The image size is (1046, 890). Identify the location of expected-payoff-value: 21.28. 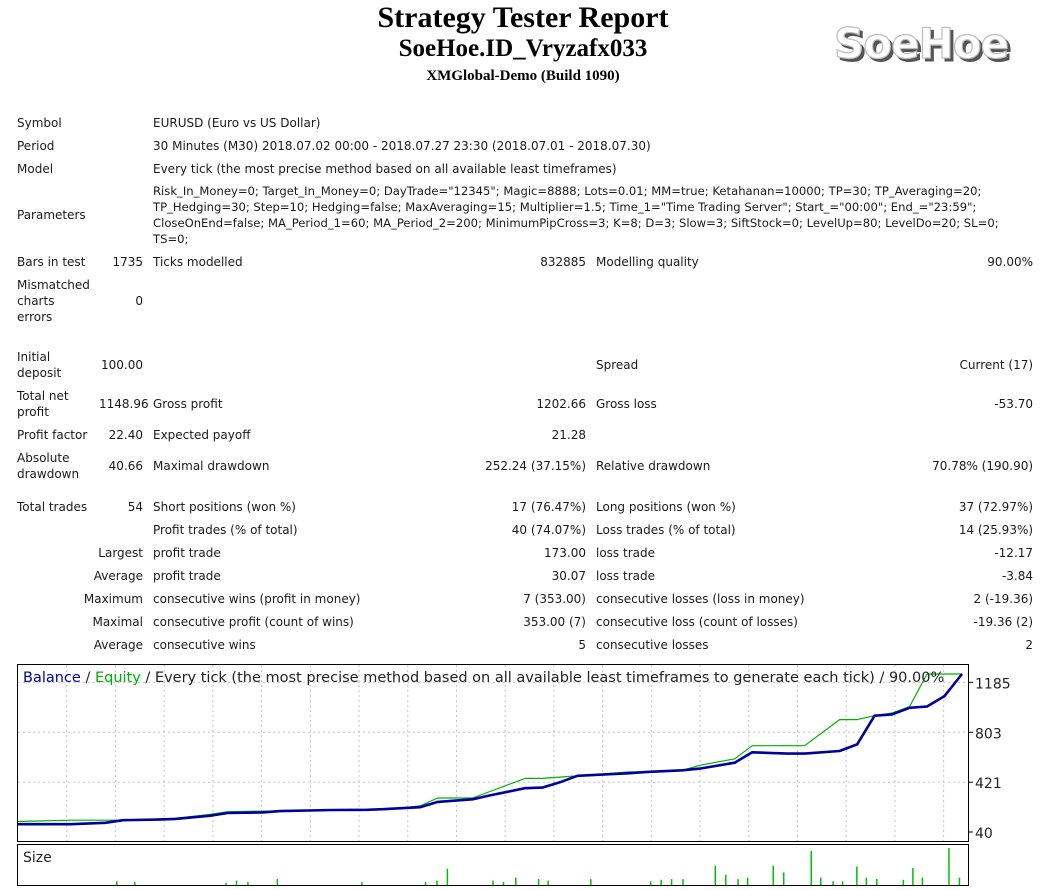
(568, 434).